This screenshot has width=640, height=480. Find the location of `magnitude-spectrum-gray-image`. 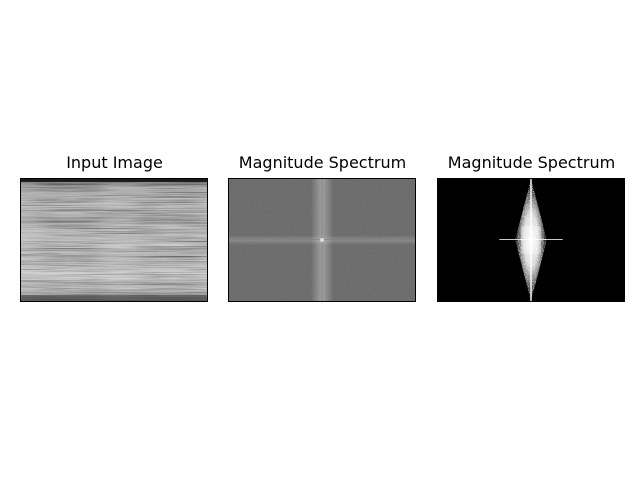

magnitude-spectrum-gray-image is located at coordinates (322, 240).